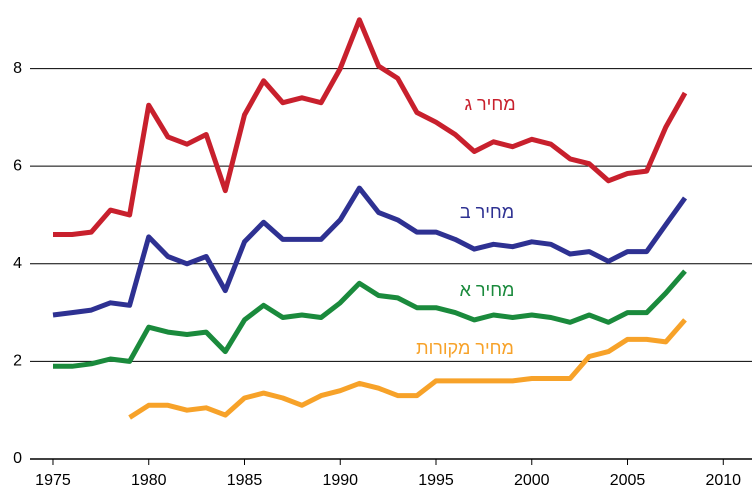 The height and width of the screenshot is (496, 752). Describe the element at coordinates (17, 361) in the screenshot. I see `y-tick-label: 2` at that location.